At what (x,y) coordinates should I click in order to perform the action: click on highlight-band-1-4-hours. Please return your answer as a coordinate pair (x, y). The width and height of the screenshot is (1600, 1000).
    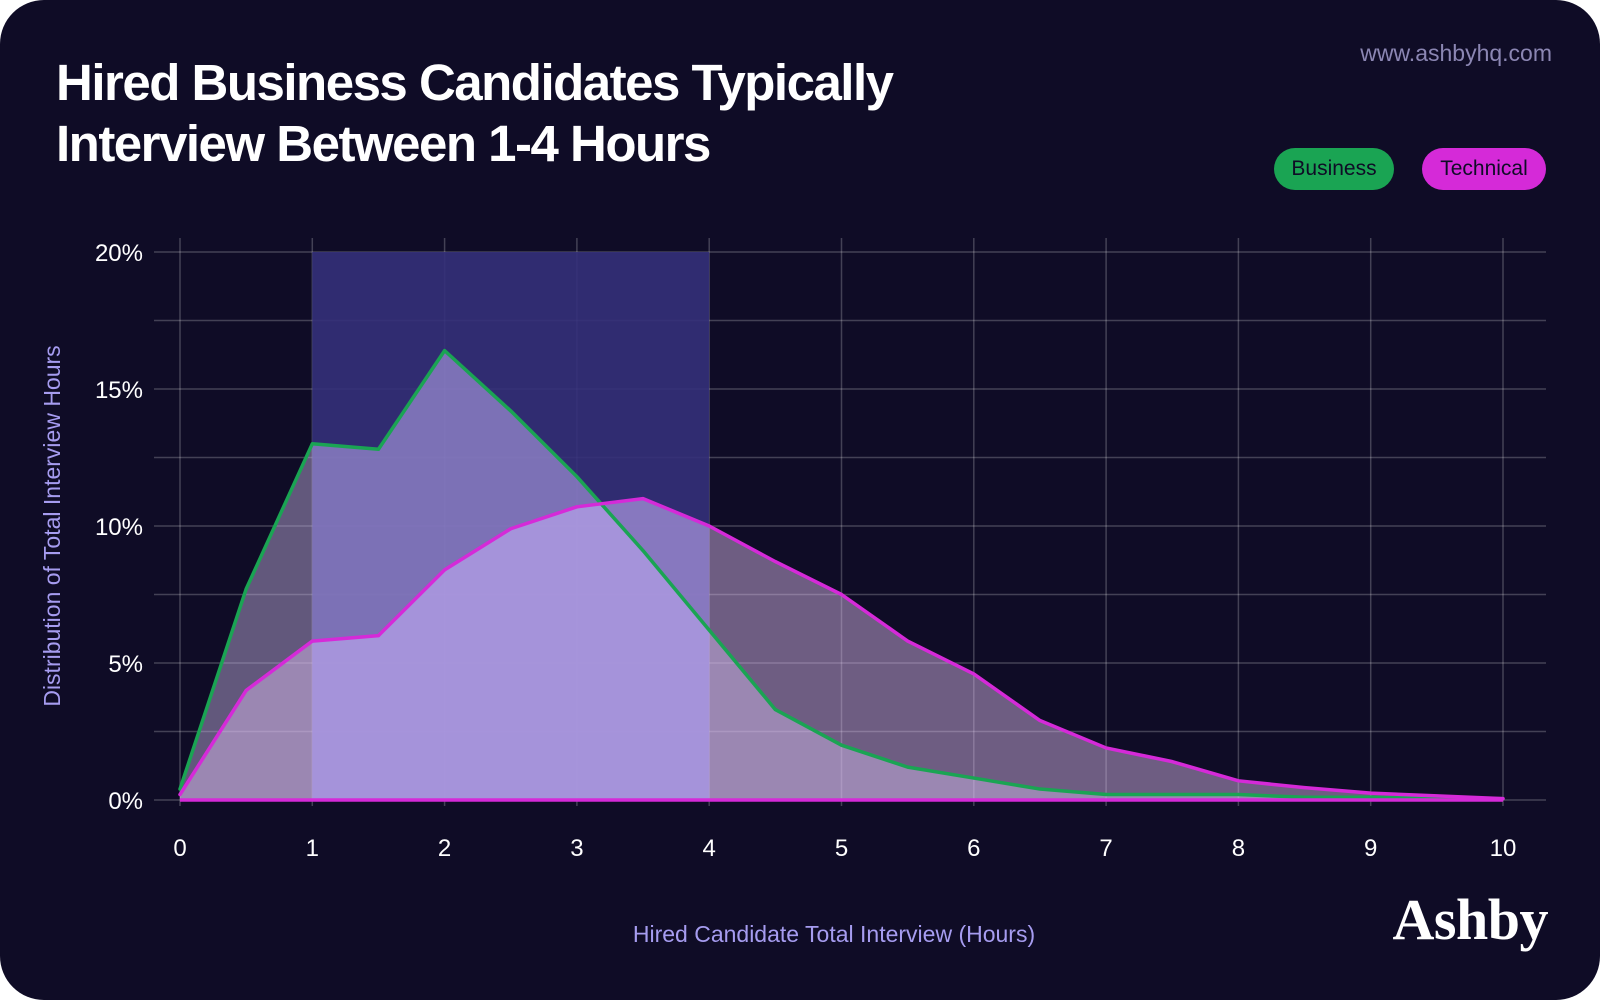
    Looking at the image, I should click on (511, 526).